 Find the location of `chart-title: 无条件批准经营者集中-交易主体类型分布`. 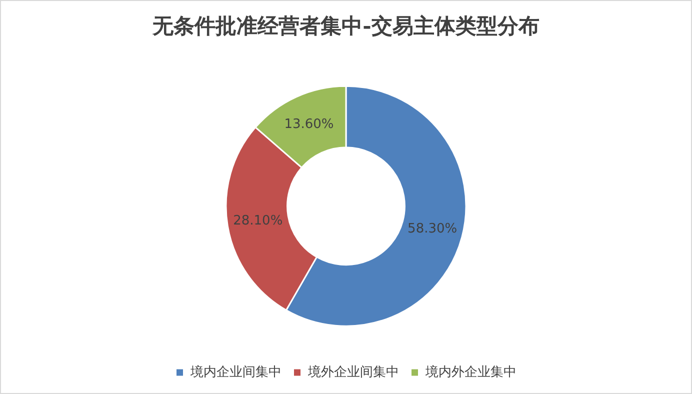

chart-title: 无条件批准经营者集中-交易主体类型分布 is located at coordinates (346, 25).